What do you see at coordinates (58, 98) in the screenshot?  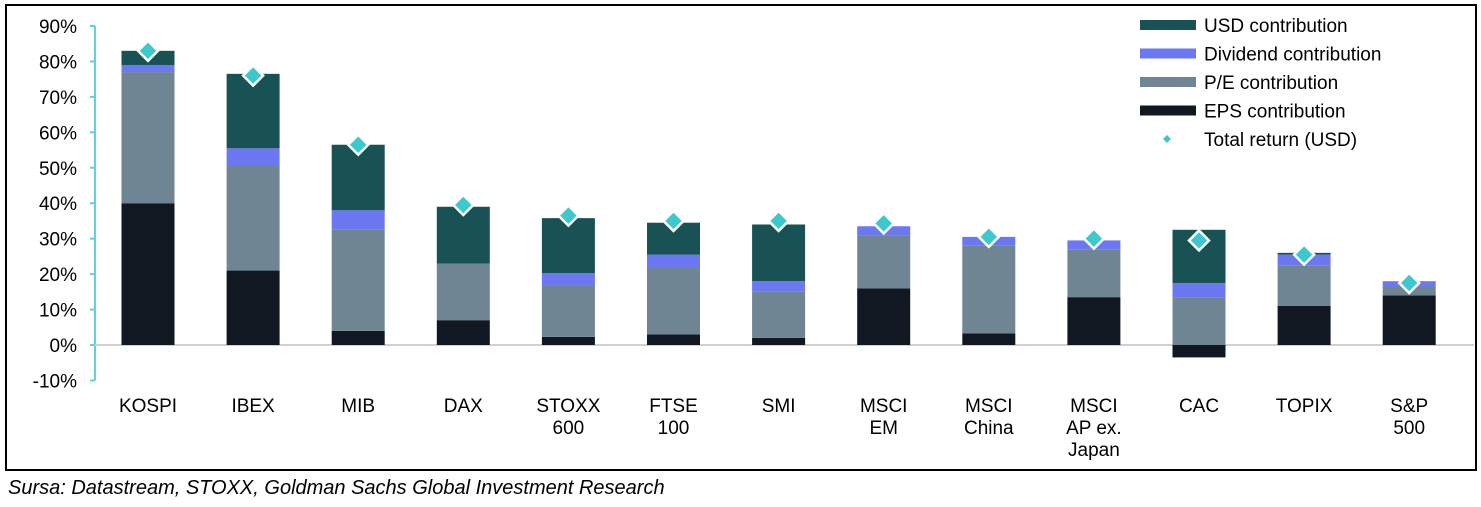 I see `y-tick-label: 70%` at bounding box center [58, 98].